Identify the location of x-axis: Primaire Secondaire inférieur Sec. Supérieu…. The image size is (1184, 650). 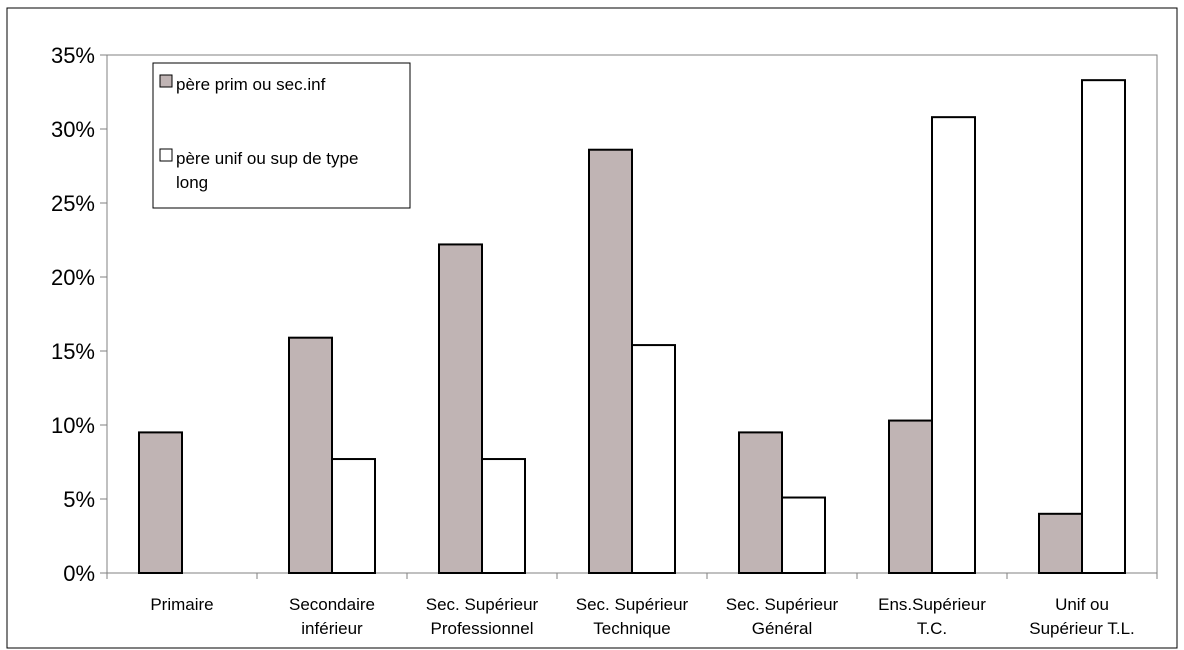
(632, 605).